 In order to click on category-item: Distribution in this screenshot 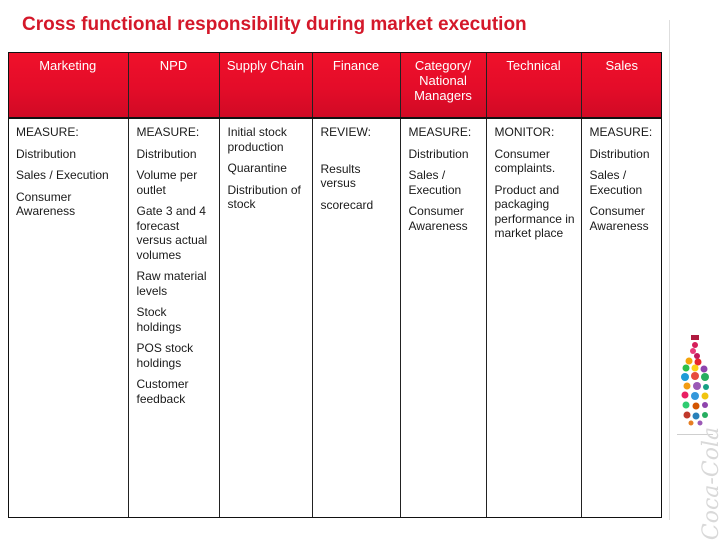, I will do `click(438, 153)`.